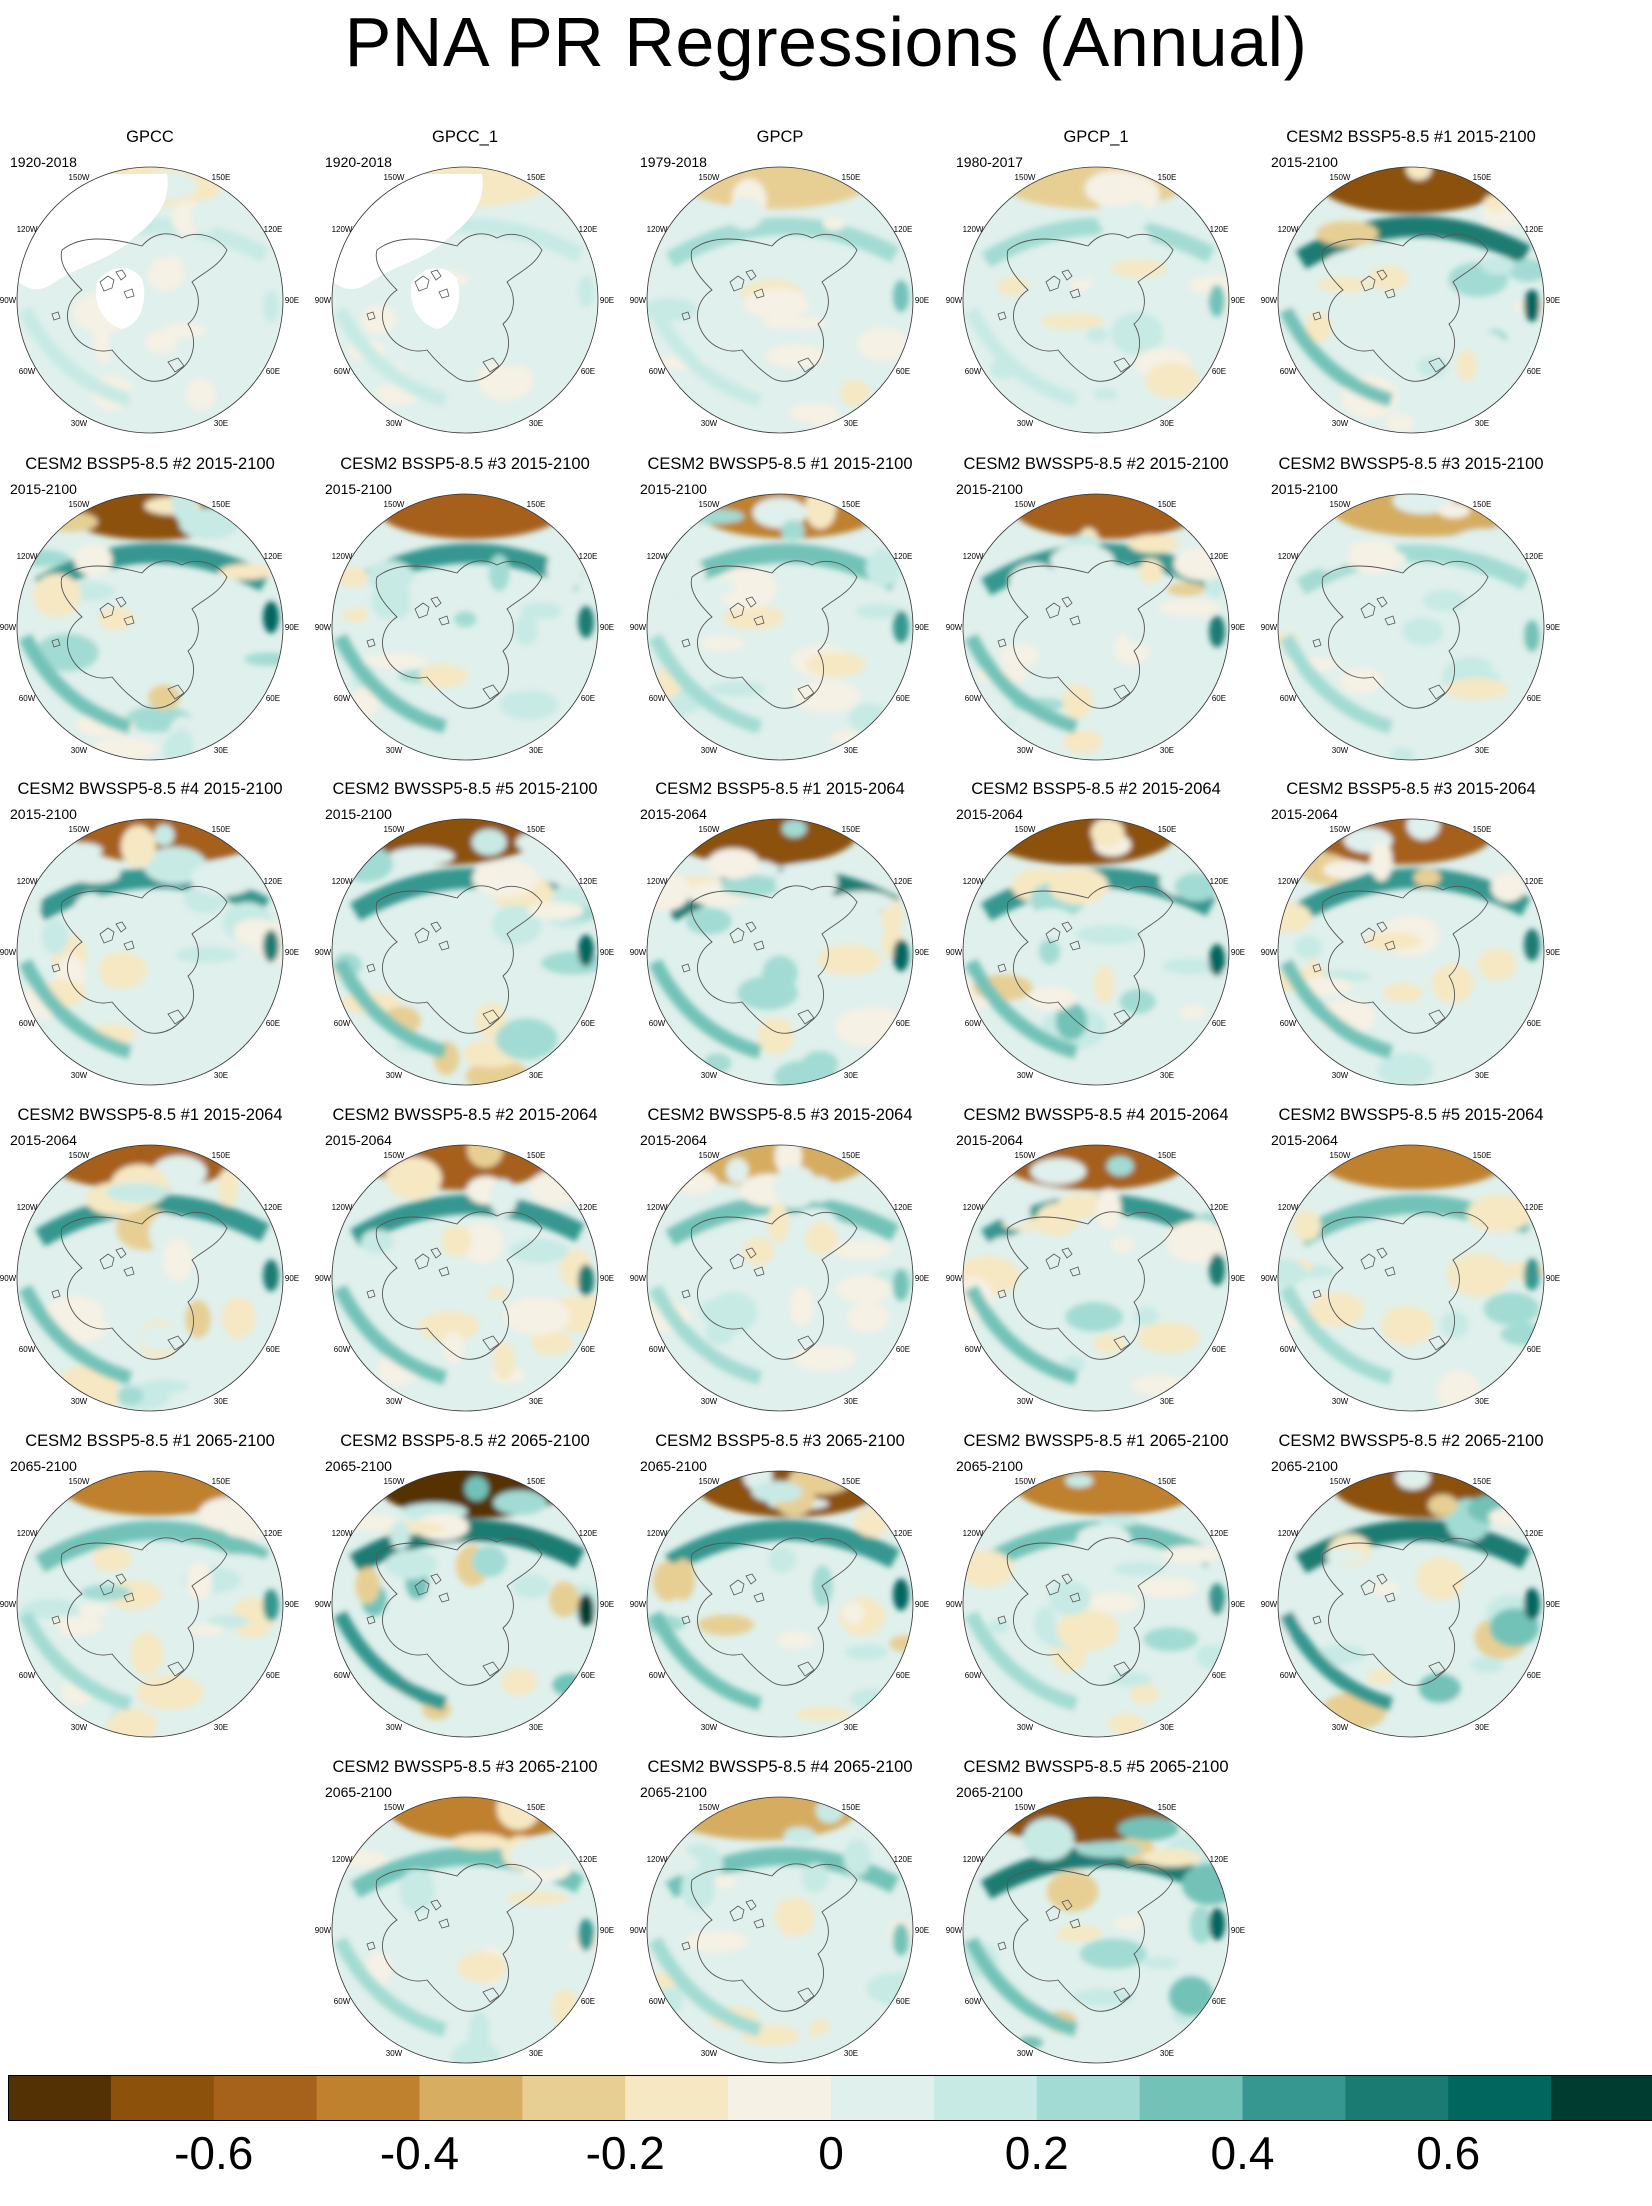 This screenshot has height=2206, width=1652. I want to click on longitude-label: 90W, so click(954, 300).